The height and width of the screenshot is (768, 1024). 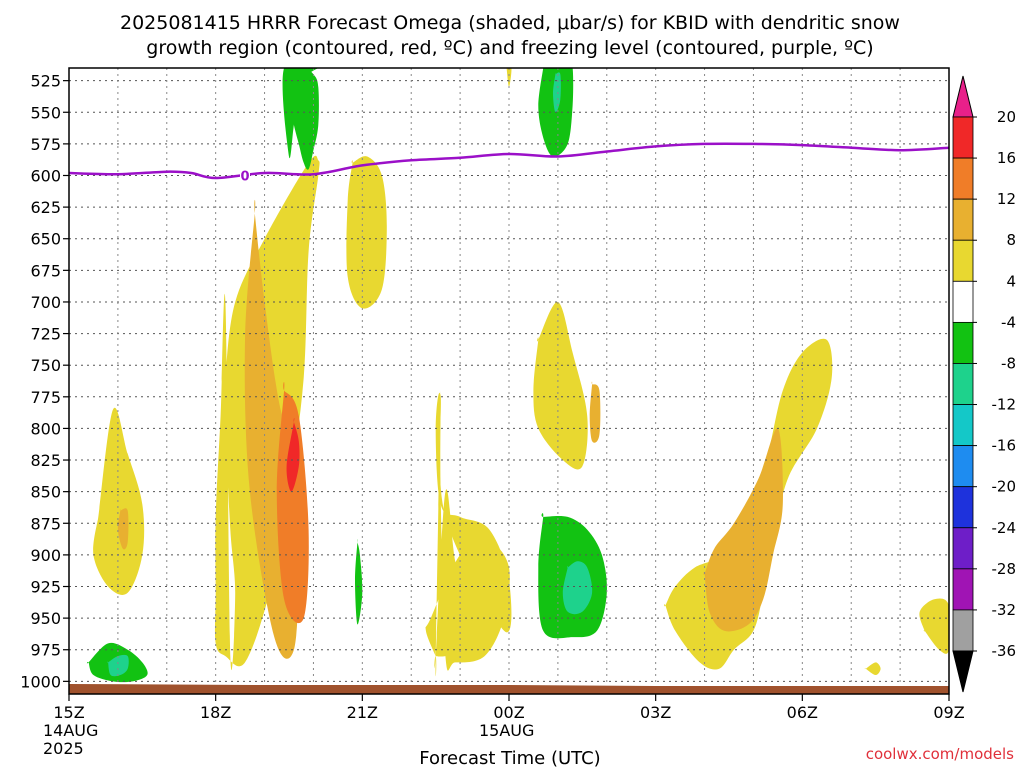 What do you see at coordinates (1004, 446) in the screenshot?
I see `colorbar-label-8: -16` at bounding box center [1004, 446].